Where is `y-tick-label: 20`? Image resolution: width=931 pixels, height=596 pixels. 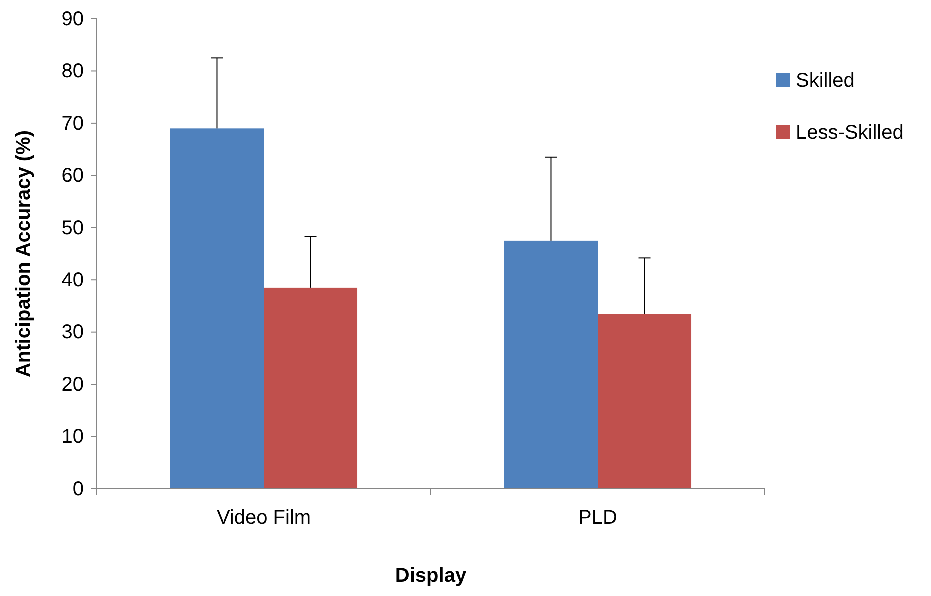
y-tick-label: 20 is located at coordinates (73, 385).